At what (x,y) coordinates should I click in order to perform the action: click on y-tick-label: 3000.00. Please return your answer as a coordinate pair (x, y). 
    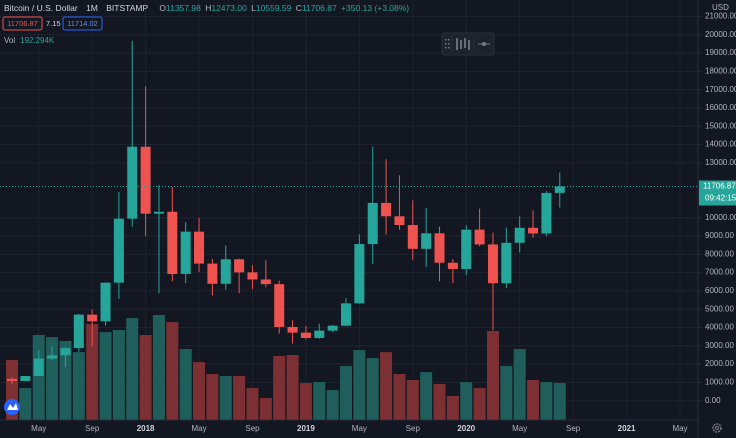
    Looking at the image, I should click on (719, 345).